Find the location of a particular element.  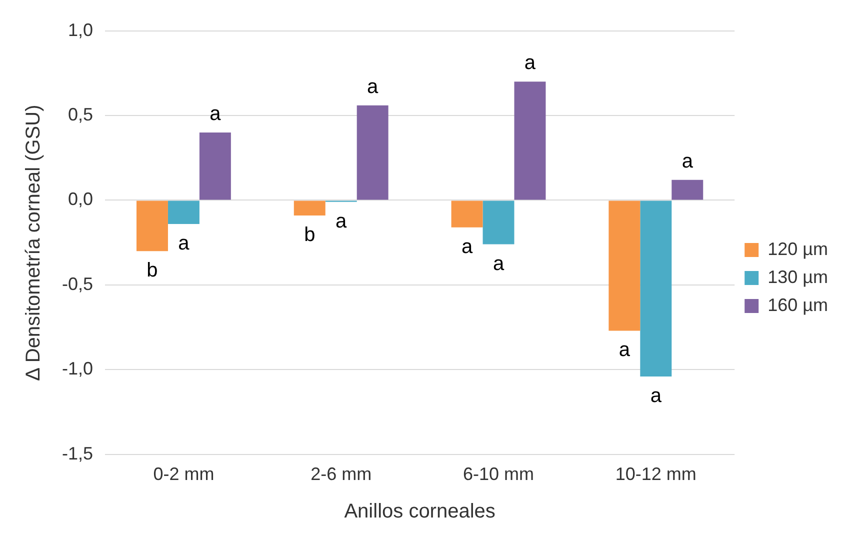

y-tick-label: -1,0 is located at coordinates (78, 368).